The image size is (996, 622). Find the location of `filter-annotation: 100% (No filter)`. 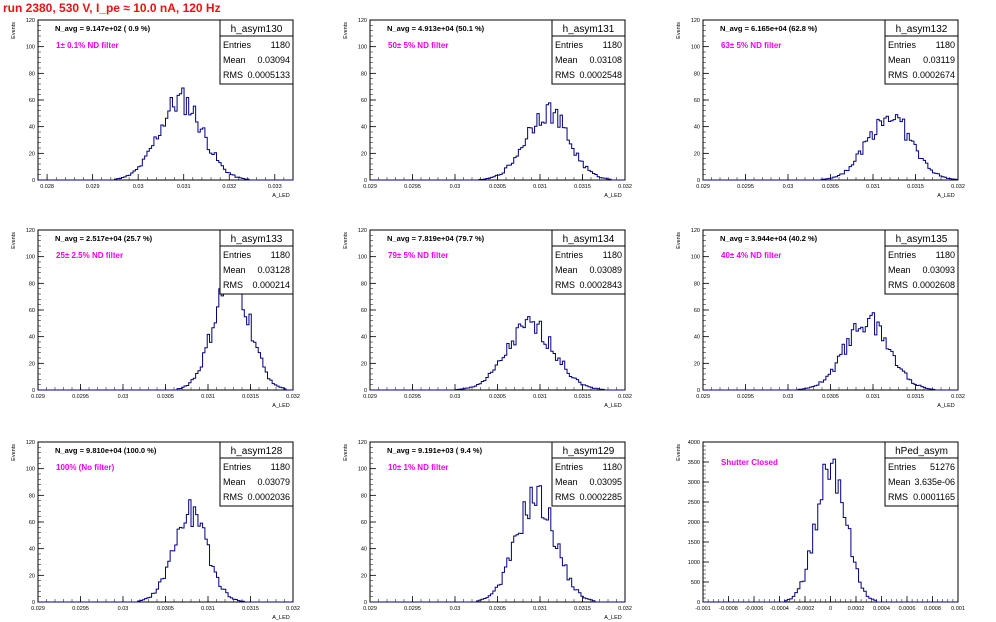

filter-annotation: 100% (No filter) is located at coordinates (85, 467).